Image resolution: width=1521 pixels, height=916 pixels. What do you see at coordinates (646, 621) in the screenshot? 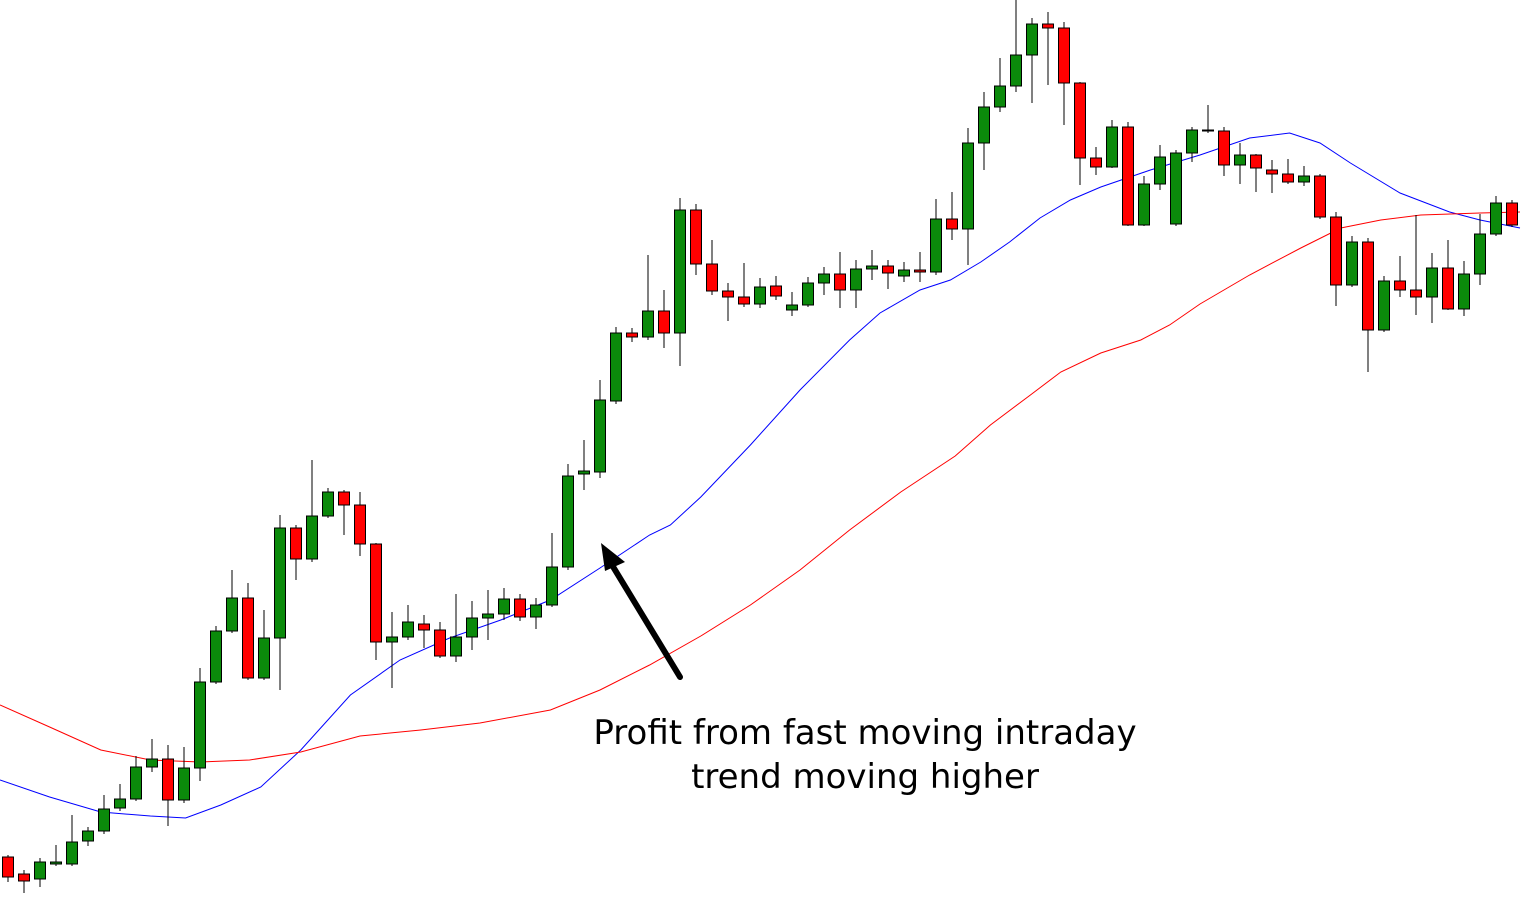
I see `arrow-shaft` at bounding box center [646, 621].